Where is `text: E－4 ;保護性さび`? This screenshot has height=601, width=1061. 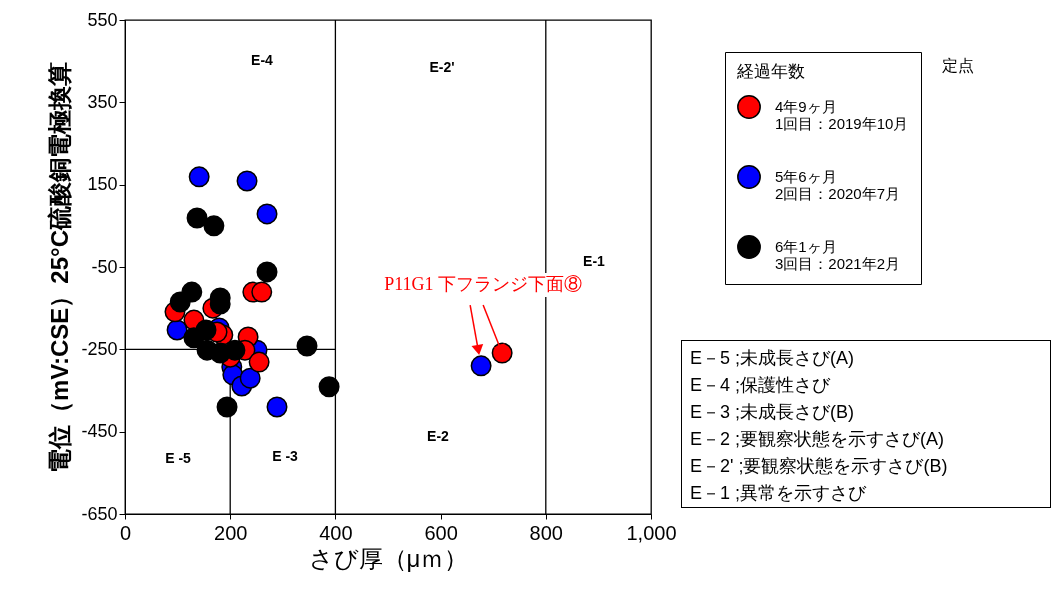 text: E－4 ;保護性さび is located at coordinates (760, 385).